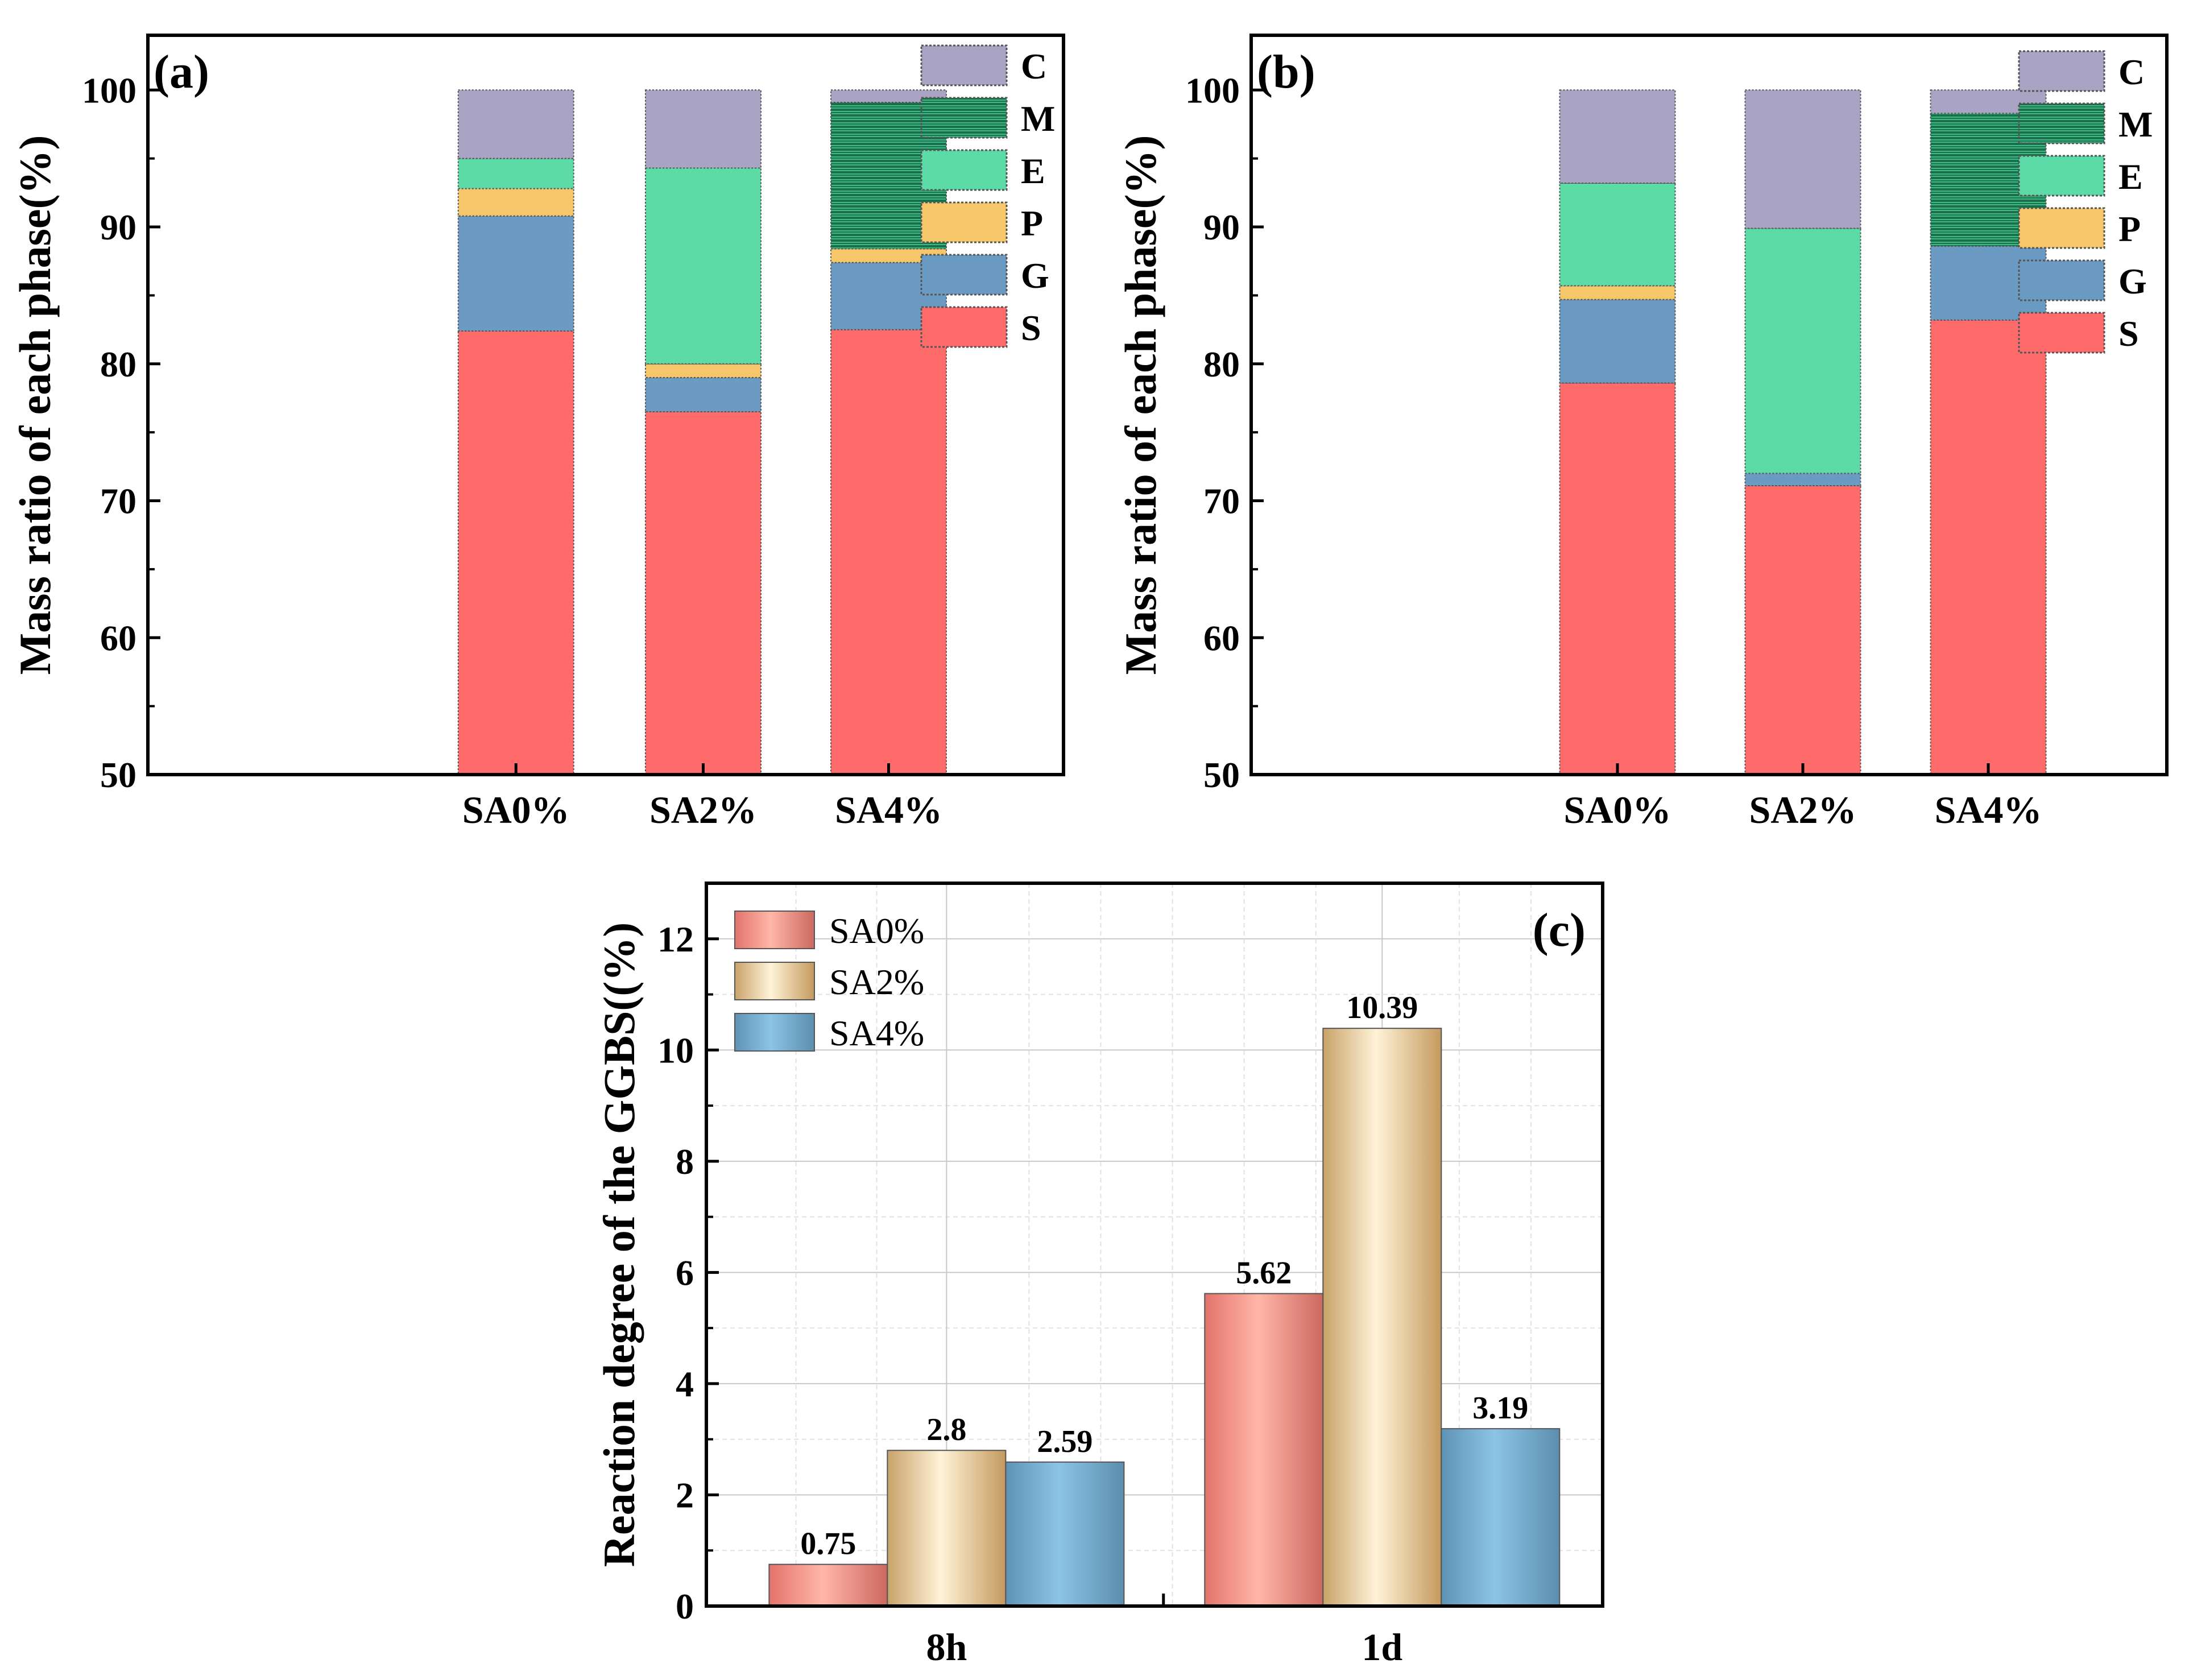  What do you see at coordinates (828, 1544) in the screenshot?
I see `data-label-SA0%-8h: 0.75` at bounding box center [828, 1544].